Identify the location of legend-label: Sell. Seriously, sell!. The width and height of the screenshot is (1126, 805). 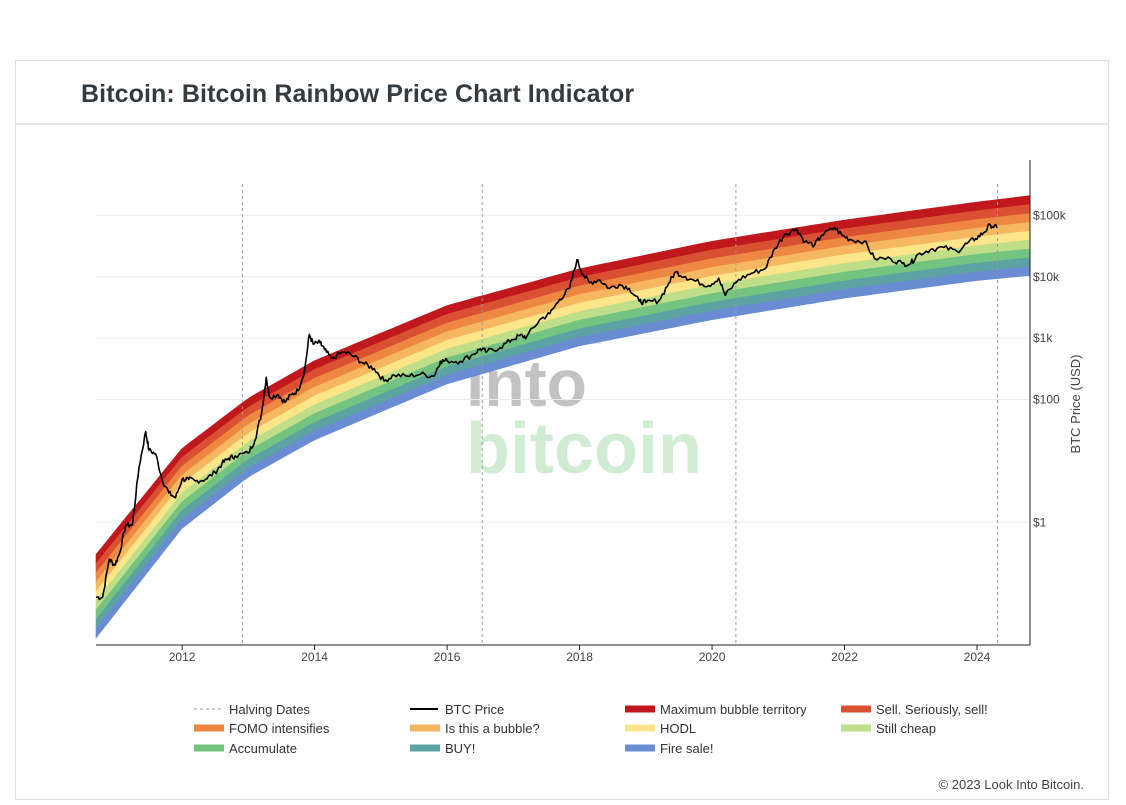
(932, 709).